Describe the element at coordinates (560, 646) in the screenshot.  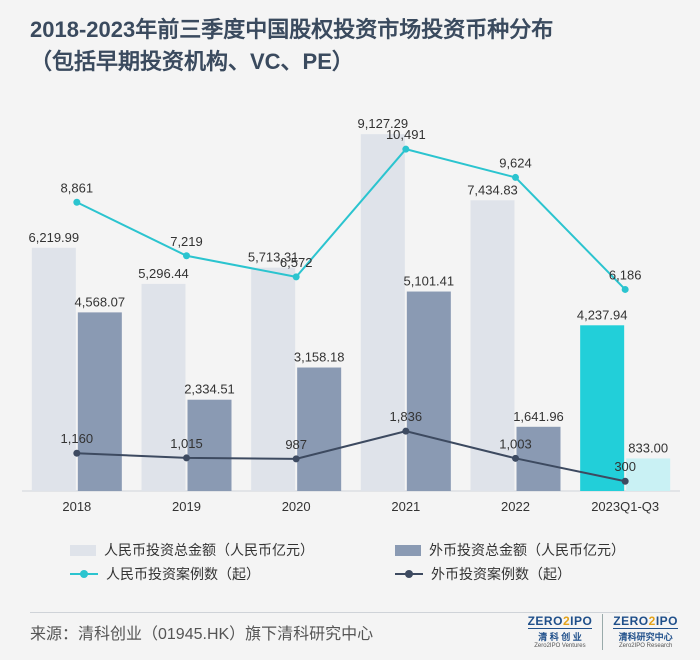
I see `logo-en: Zero2IPO Ventures` at that location.